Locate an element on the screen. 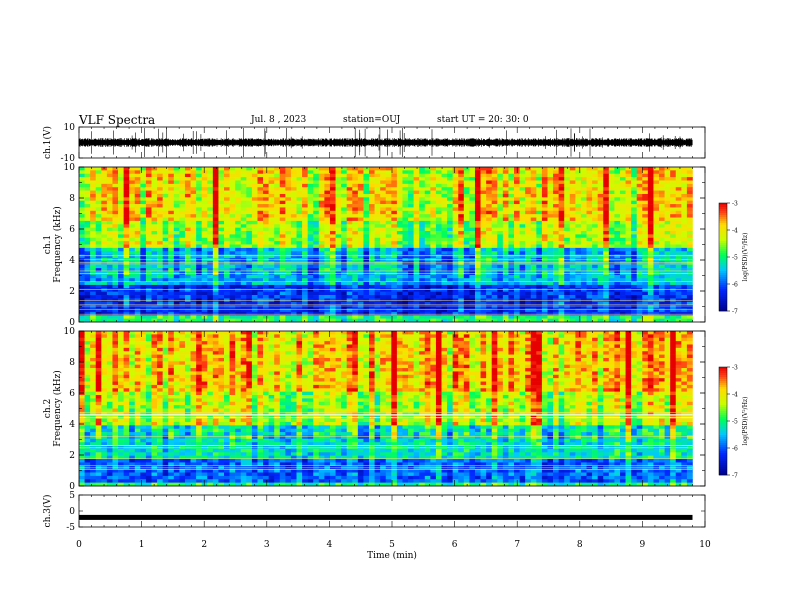 Image resolution: width=792 pixels, height=612 pixels. ch1-colorbar: -3 -4 -5 -6 -7 log(PSD)(V²/Hz) is located at coordinates (733, 258).